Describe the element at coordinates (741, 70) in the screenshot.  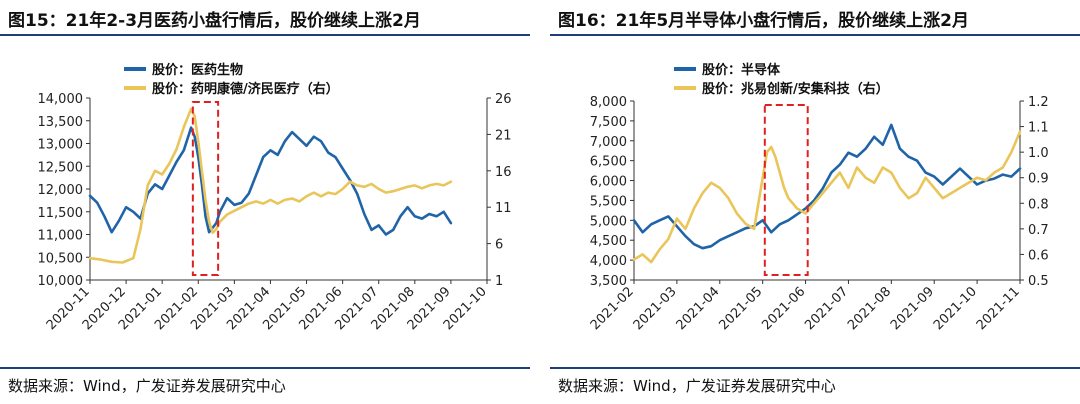
I see `legend-label-0: 股价：半导体` at that location.